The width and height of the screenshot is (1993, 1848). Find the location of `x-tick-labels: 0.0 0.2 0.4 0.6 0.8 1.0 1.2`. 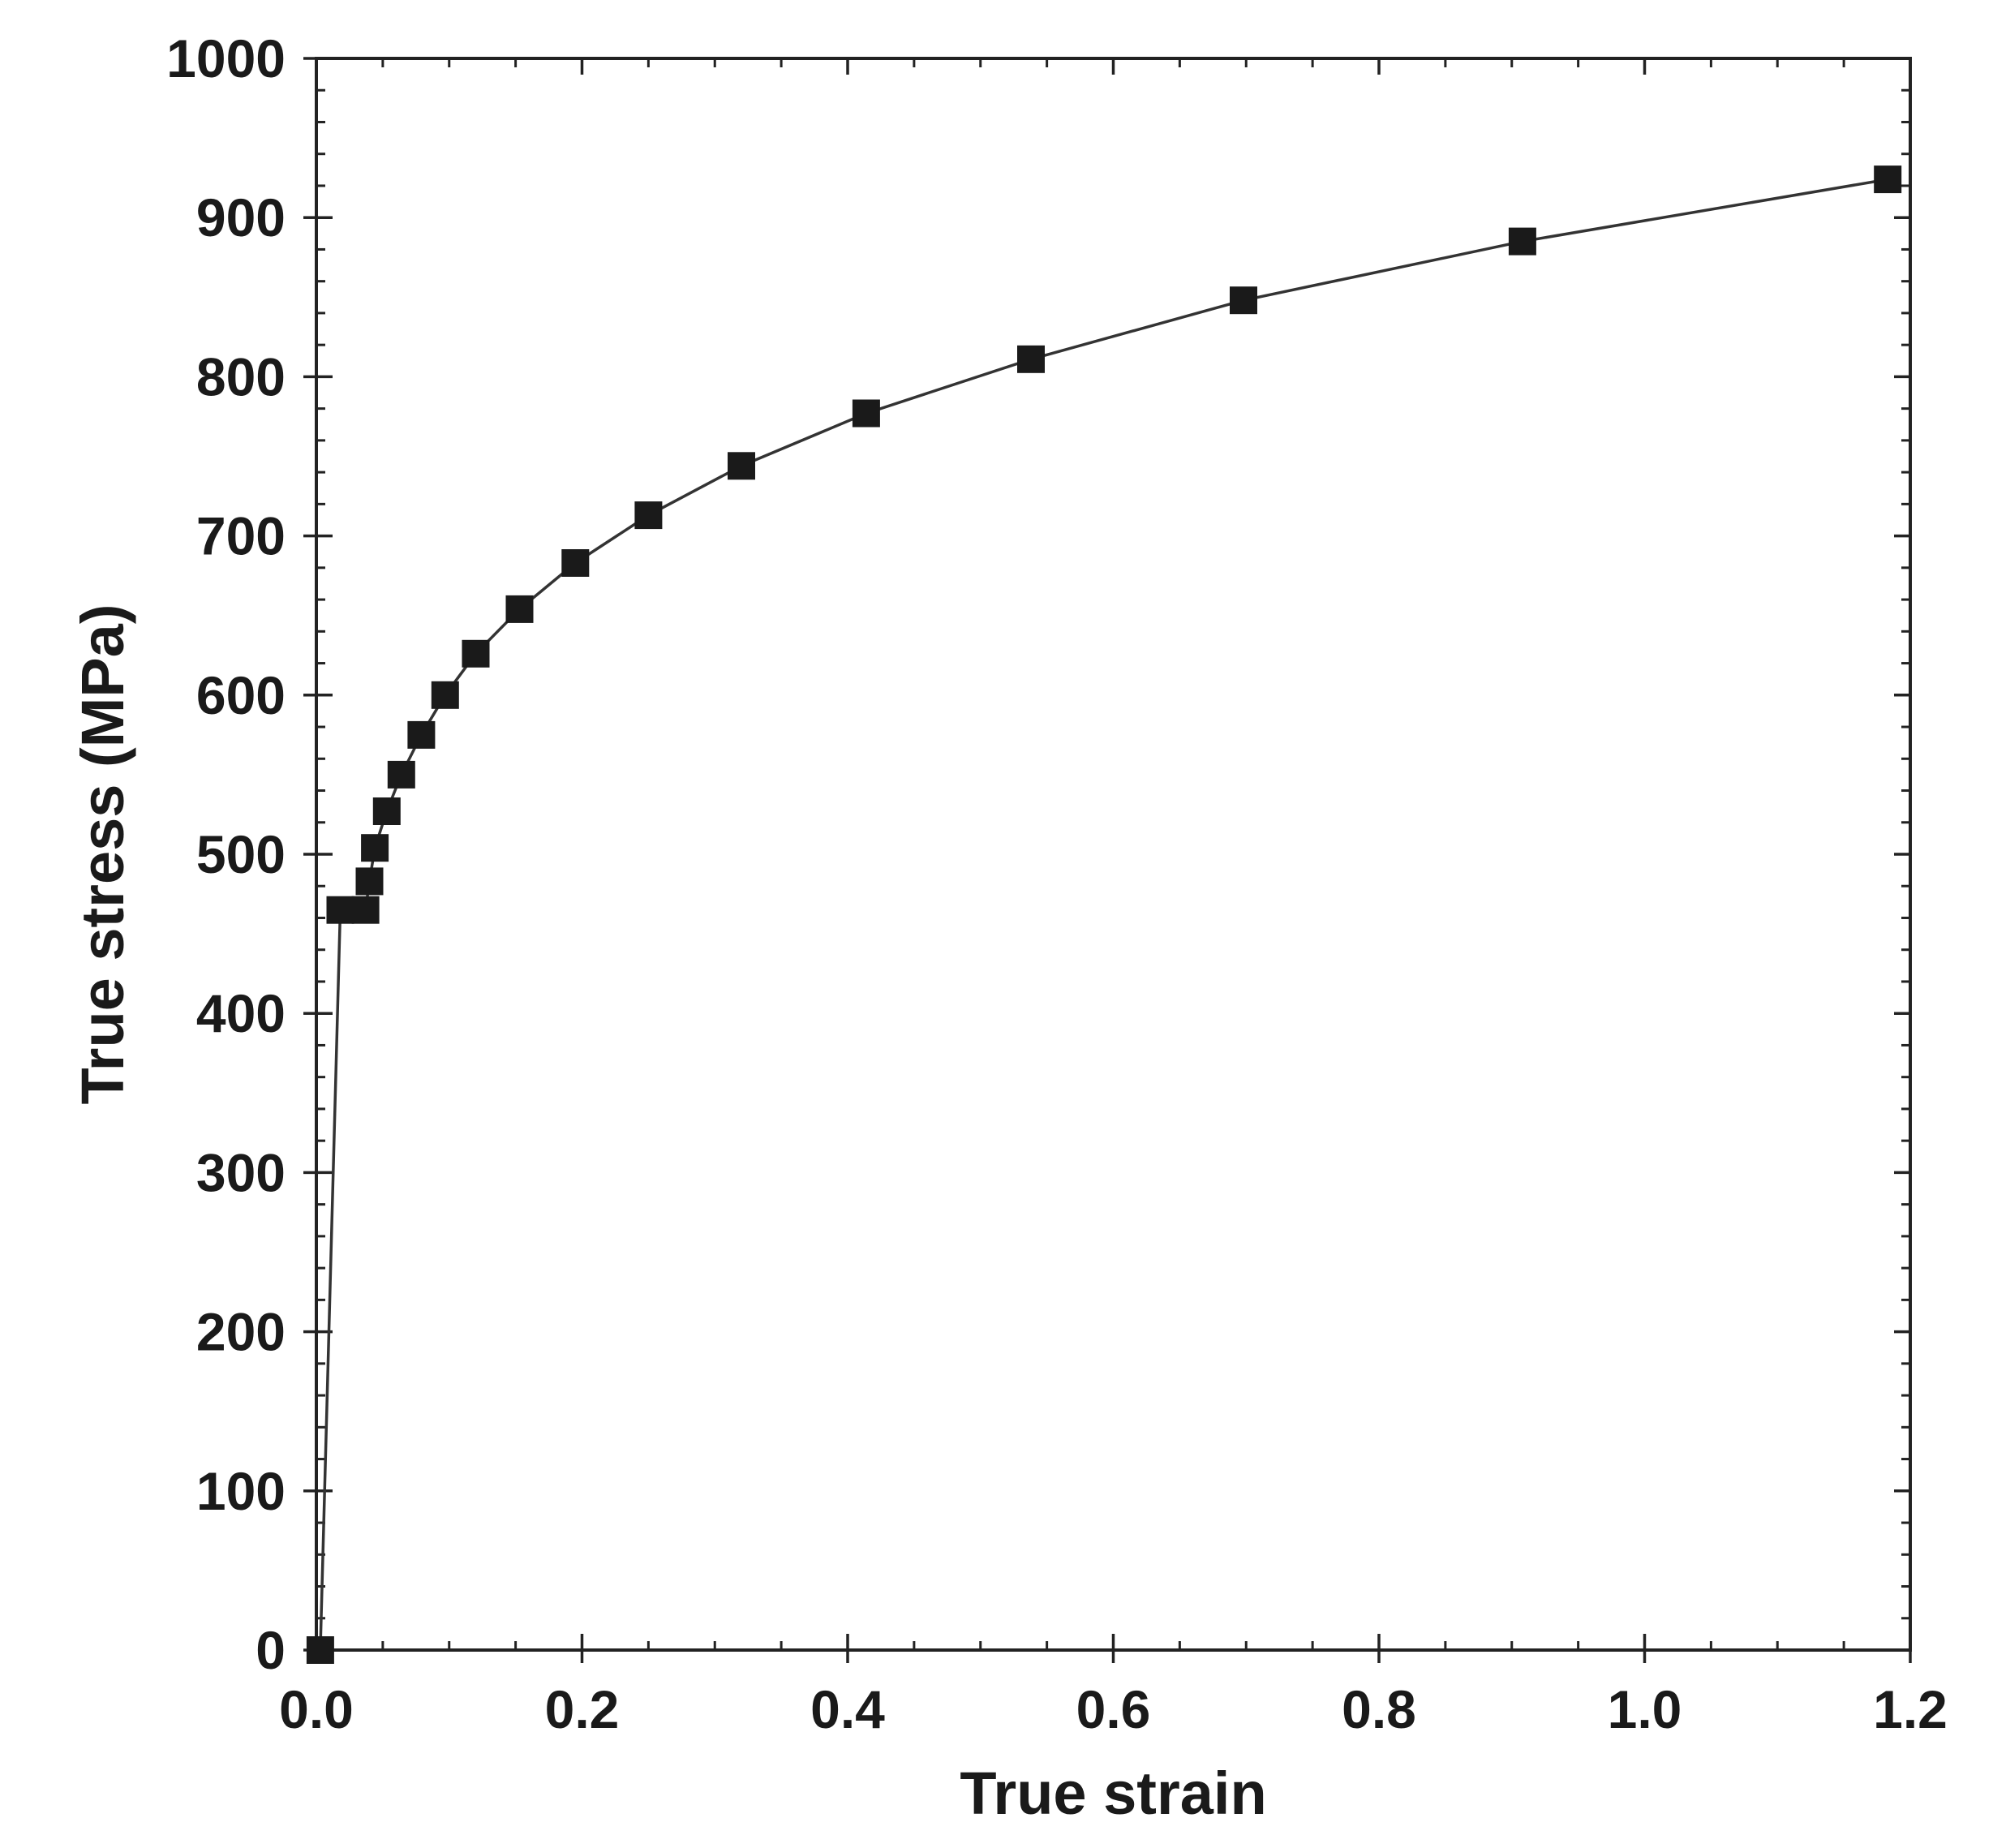

x-tick-labels: 0.0 0.2 0.4 0.6 0.8 1.0 1.2 is located at coordinates (1113, 1709).